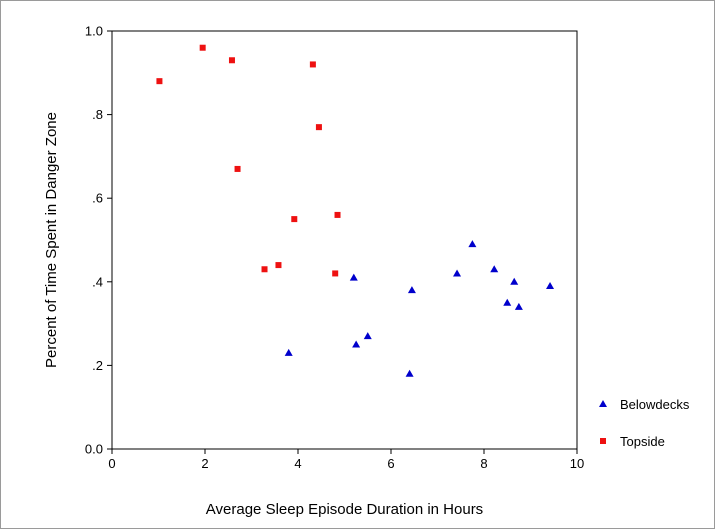  Describe the element at coordinates (297, 463) in the screenshot. I see `x-tick-label: 4` at that location.